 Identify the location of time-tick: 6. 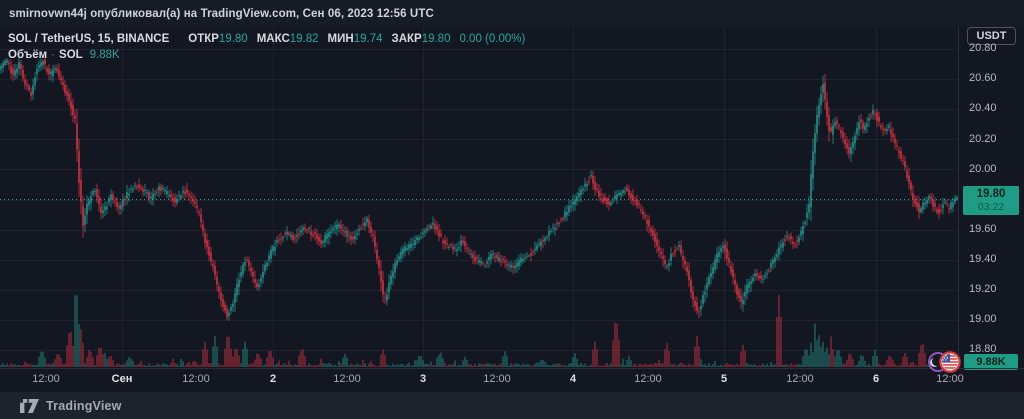
(876, 379).